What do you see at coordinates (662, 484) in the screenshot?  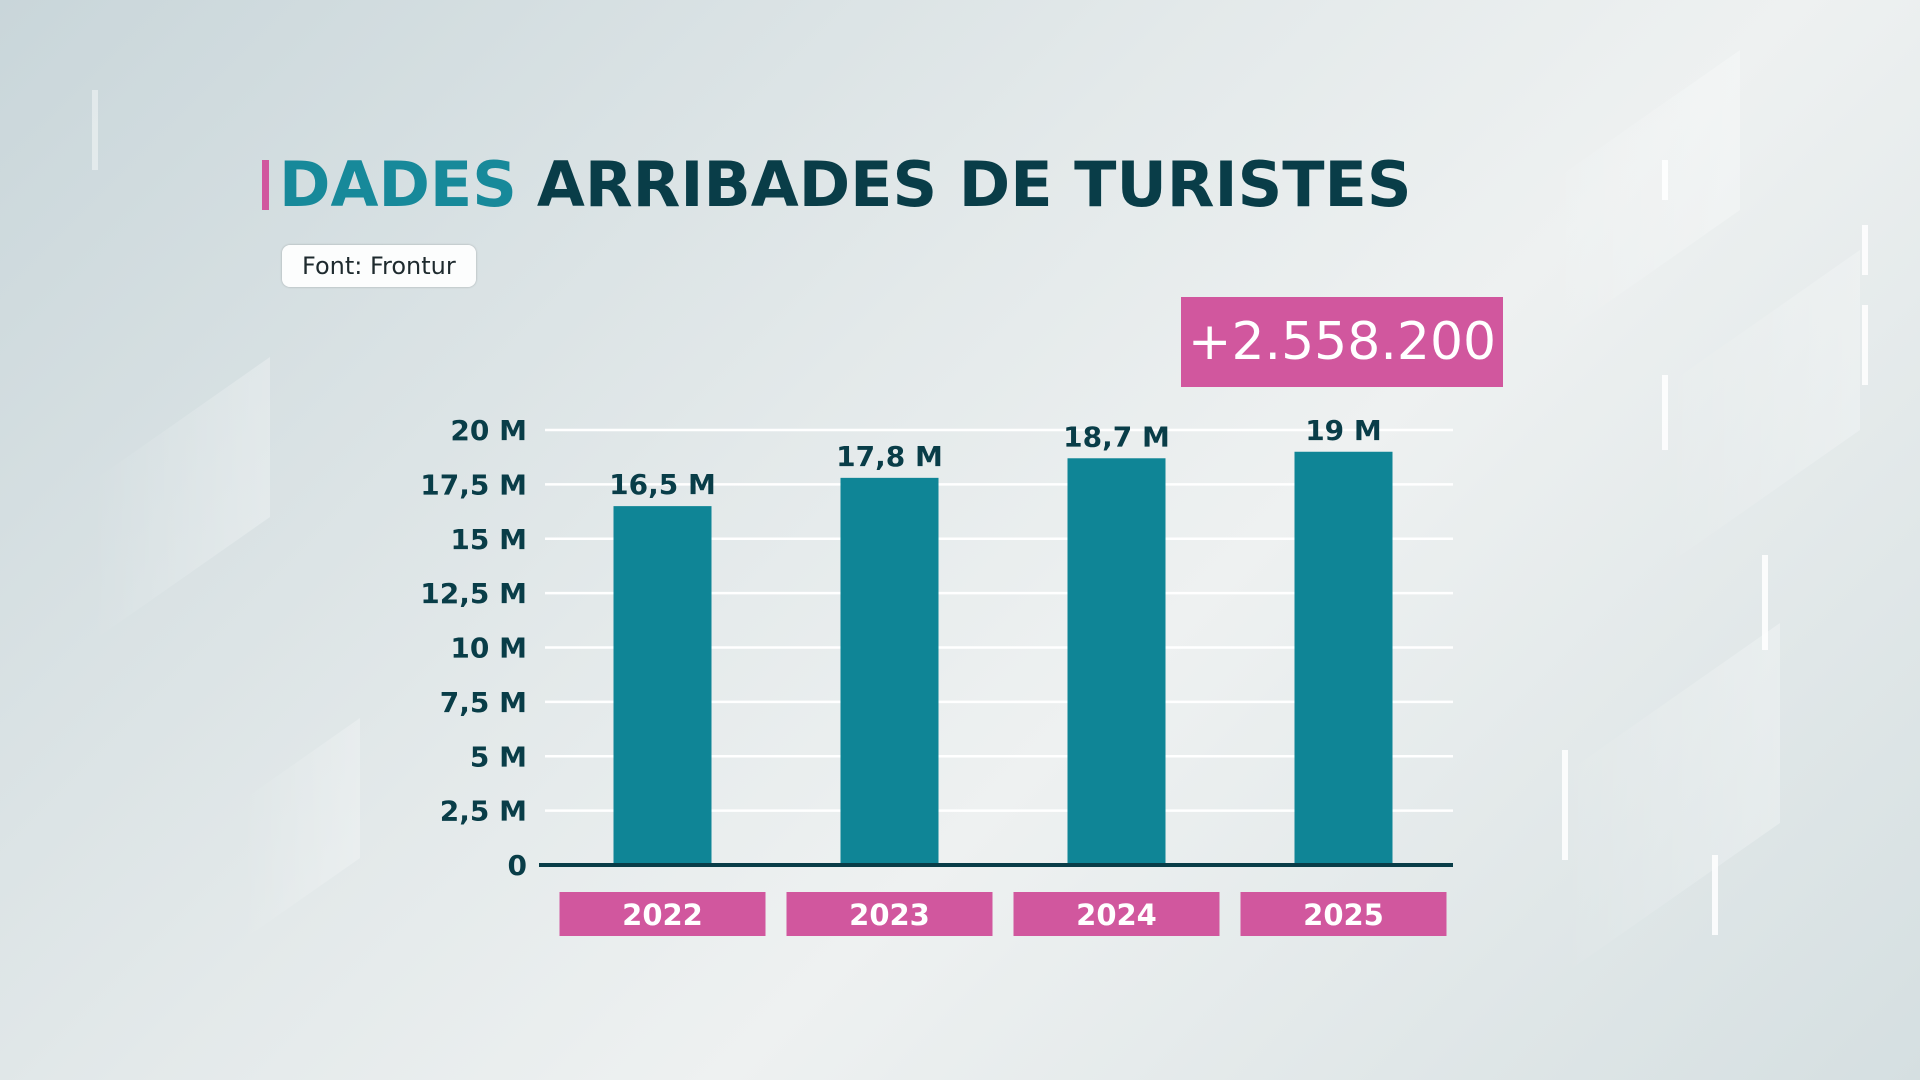 I see `bar-value-label: 16,5 M` at bounding box center [662, 484].